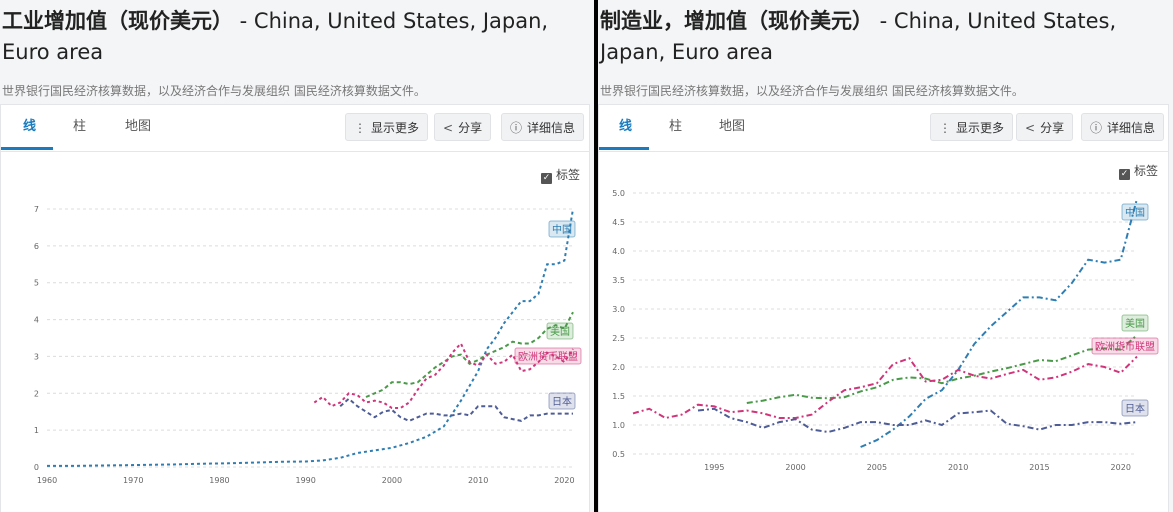 The width and height of the screenshot is (1173, 512). What do you see at coordinates (999, 323) in the screenshot?
I see `series-line-china` at bounding box center [999, 323].